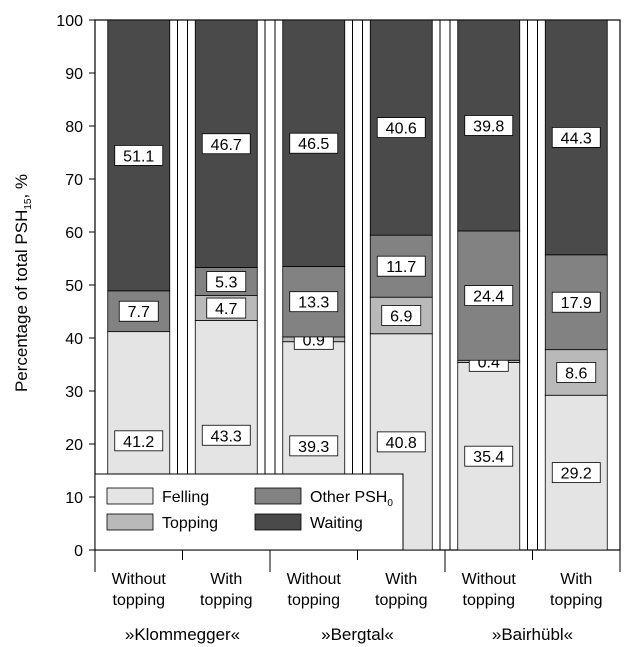 The height and width of the screenshot is (647, 632). I want to click on data-label: 46.7, so click(226, 145).